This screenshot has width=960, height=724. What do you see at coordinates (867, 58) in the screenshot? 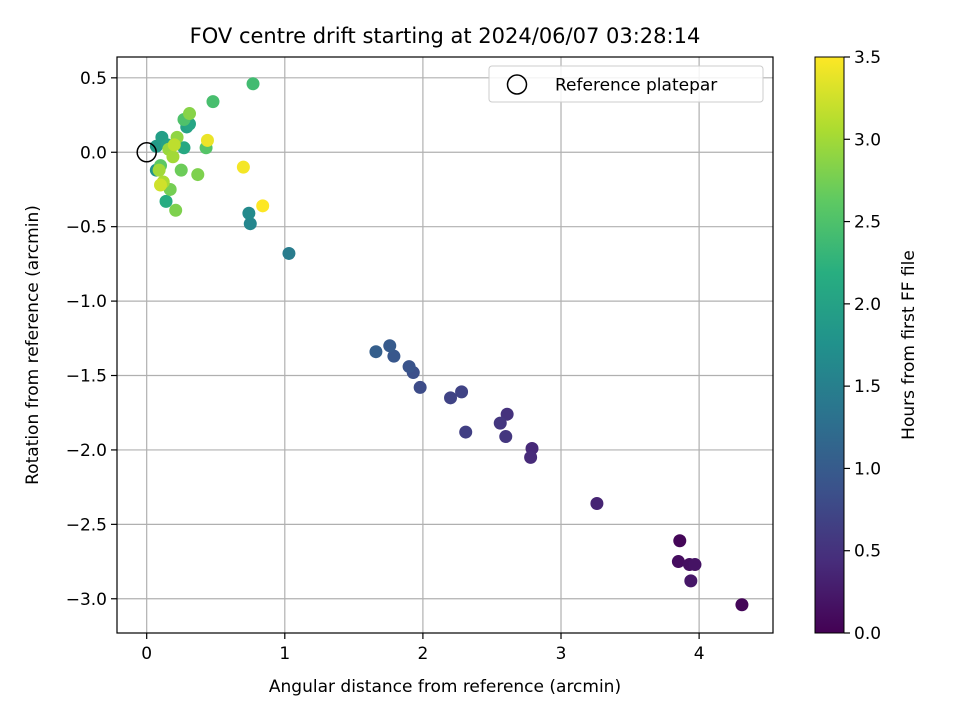
I see `colorbar-tick-label: 3.5` at bounding box center [867, 58].